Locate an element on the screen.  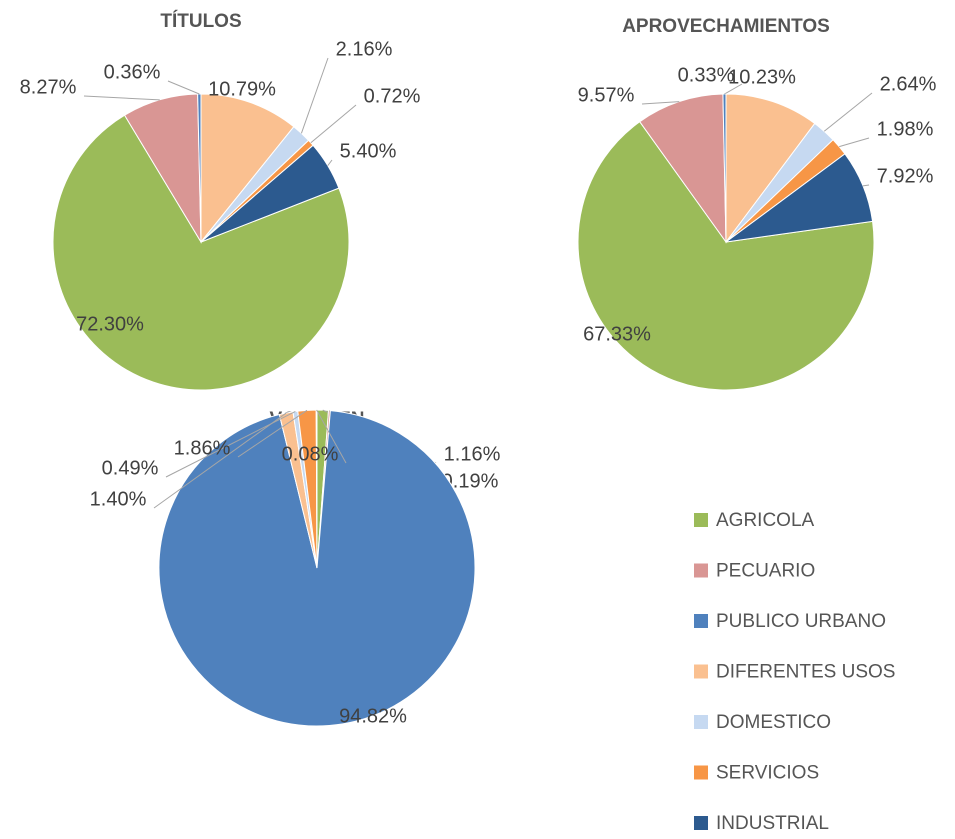
legend-label: INDUSTRIAL is located at coordinates (772, 823).